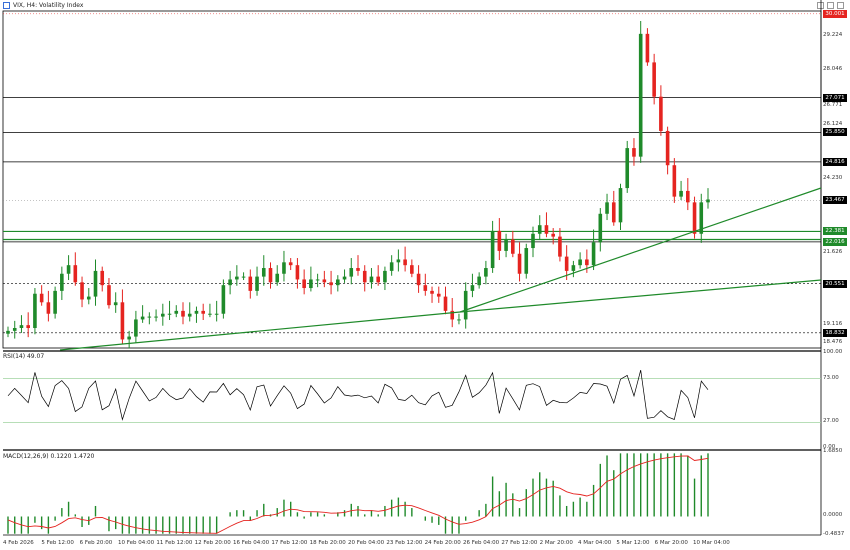 The height and width of the screenshot is (550, 850). What do you see at coordinates (212, 543) in the screenshot?
I see `time-axis-label: 12 Feb 20:00` at bounding box center [212, 543].